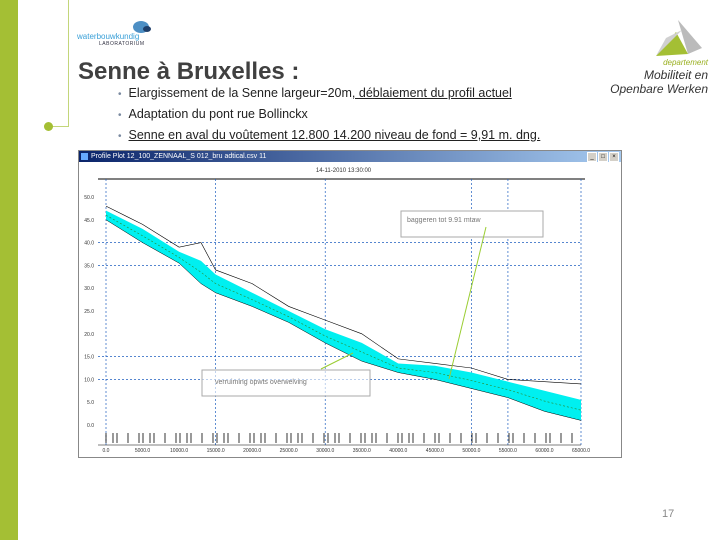 This screenshot has height=540, width=720. Describe the element at coordinates (179, 451) in the screenshot. I see `x-tick-label: 10000.0` at that location.